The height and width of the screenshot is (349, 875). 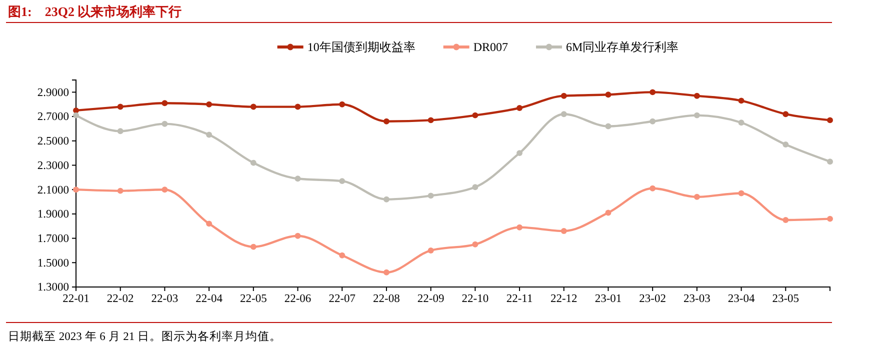 What do you see at coordinates (53, 238) in the screenshot?
I see `y-tick-label: 1.7000` at bounding box center [53, 238].